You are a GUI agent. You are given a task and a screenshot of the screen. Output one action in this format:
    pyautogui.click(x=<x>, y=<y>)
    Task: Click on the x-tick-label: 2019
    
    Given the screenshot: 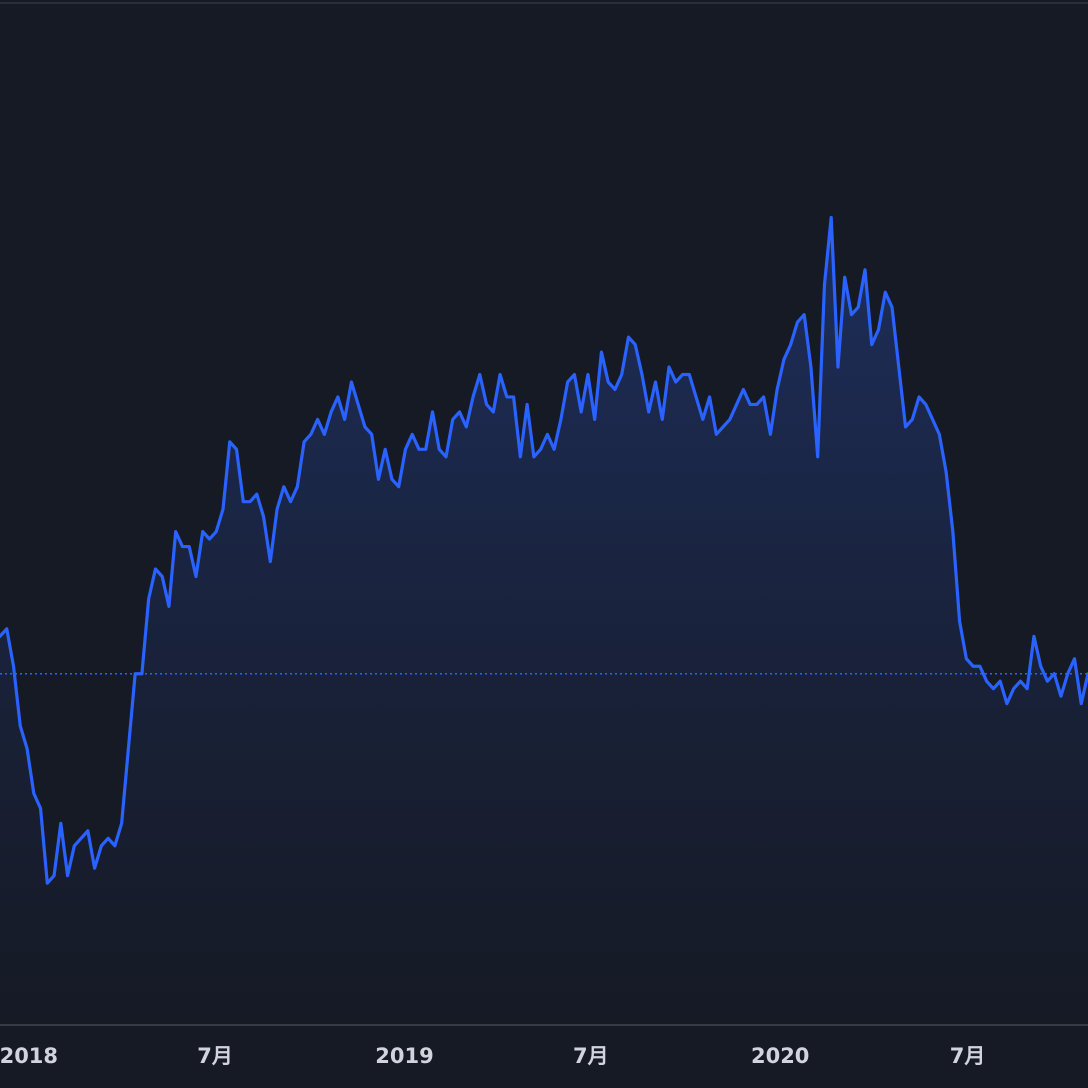 What is the action you would take?
    pyautogui.click(x=404, y=1056)
    